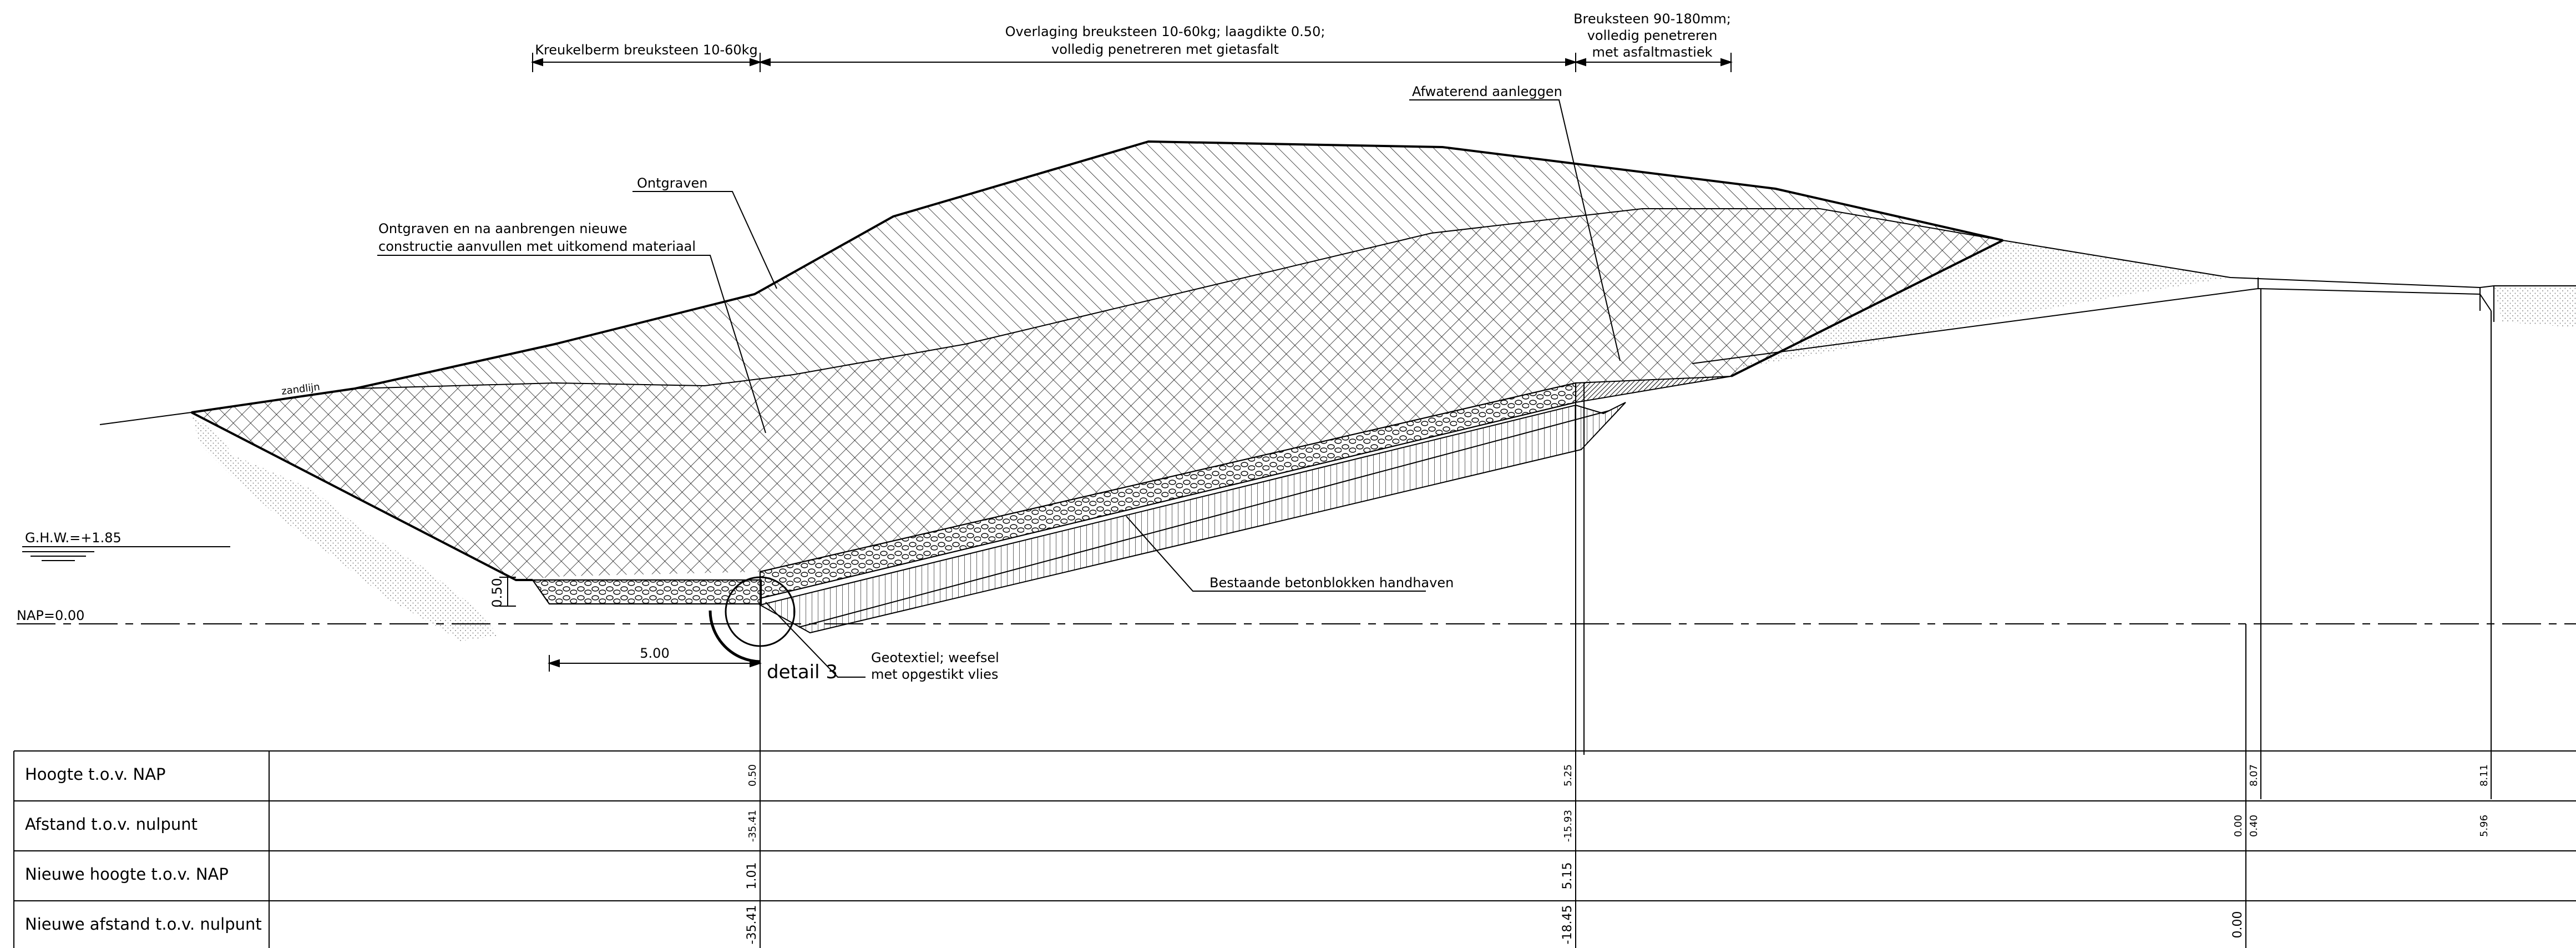  What do you see at coordinates (345, 527) in the screenshot?
I see `sand-fill-left` at bounding box center [345, 527].